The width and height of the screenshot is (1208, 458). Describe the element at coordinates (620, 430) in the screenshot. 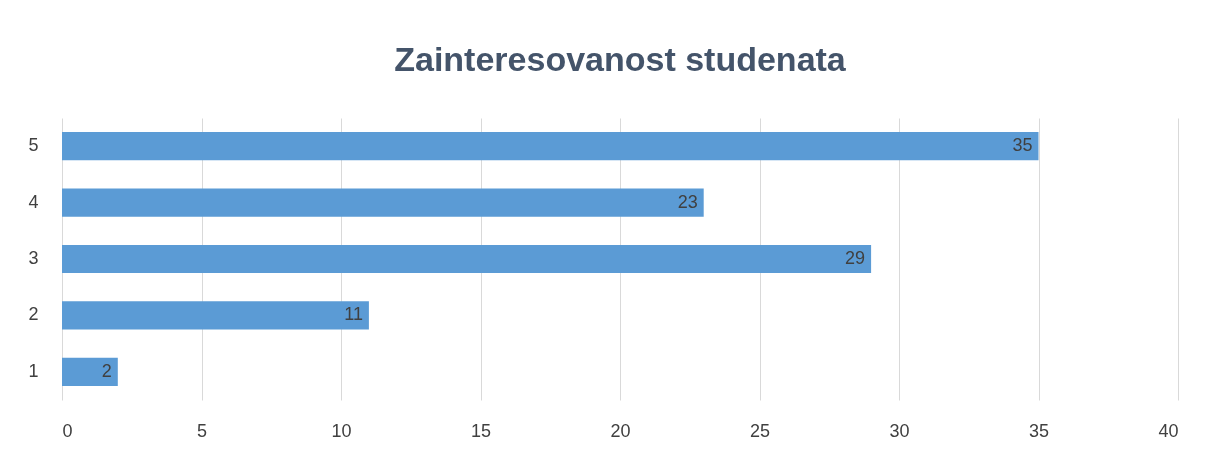

I see `x-tick-label: 20` at that location.